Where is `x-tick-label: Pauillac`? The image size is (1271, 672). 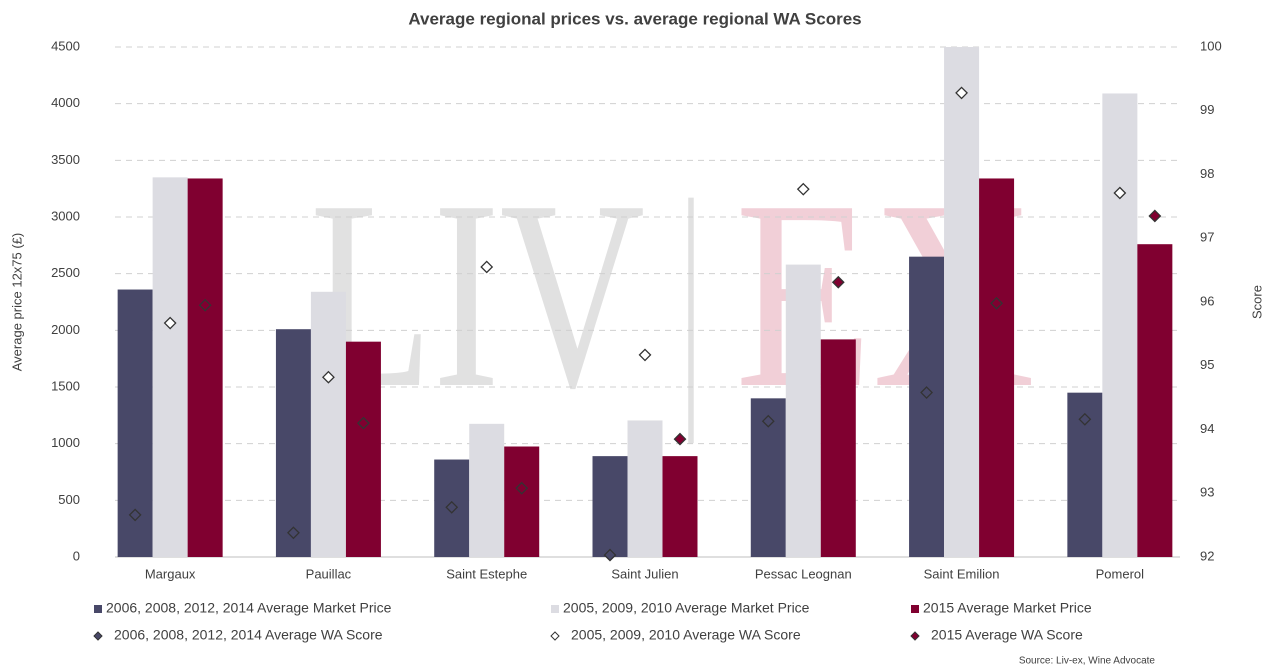
x-tick-label: Pauillac is located at coordinates (329, 573).